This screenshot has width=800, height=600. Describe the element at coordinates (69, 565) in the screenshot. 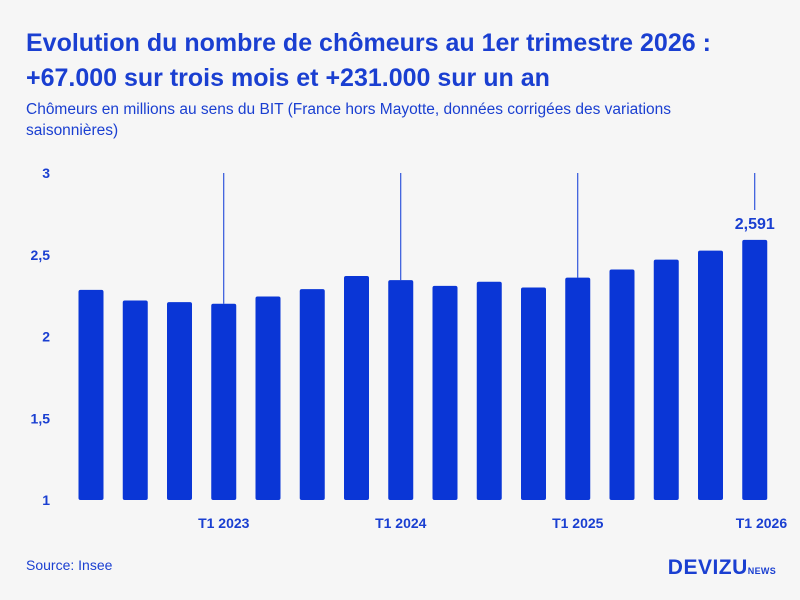

I see `source-note: Source: Insee` at that location.